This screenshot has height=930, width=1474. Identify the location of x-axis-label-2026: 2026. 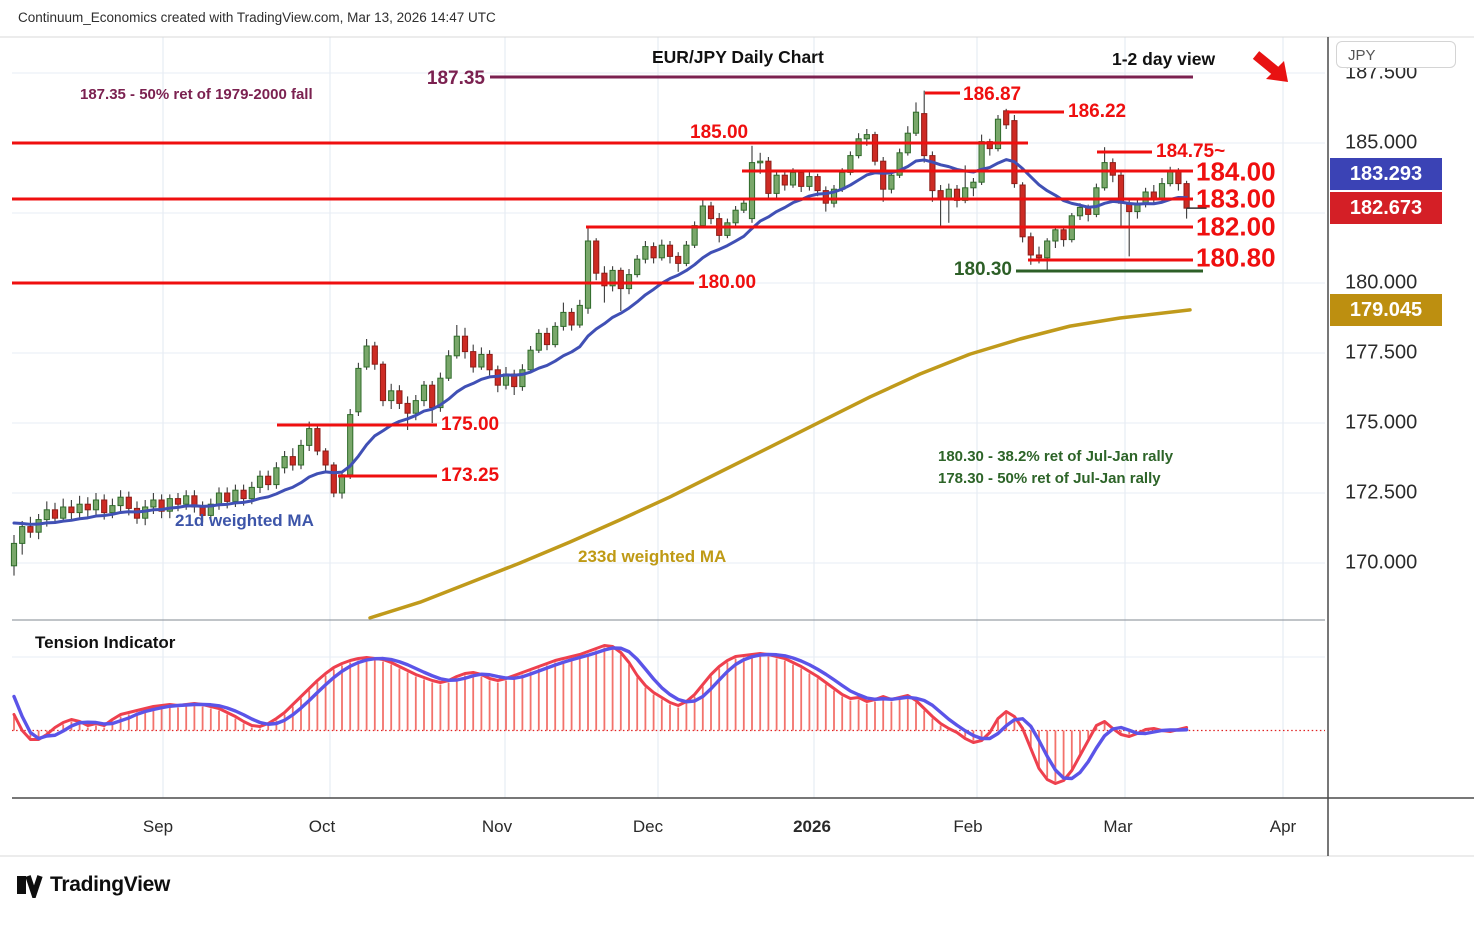
(812, 826).